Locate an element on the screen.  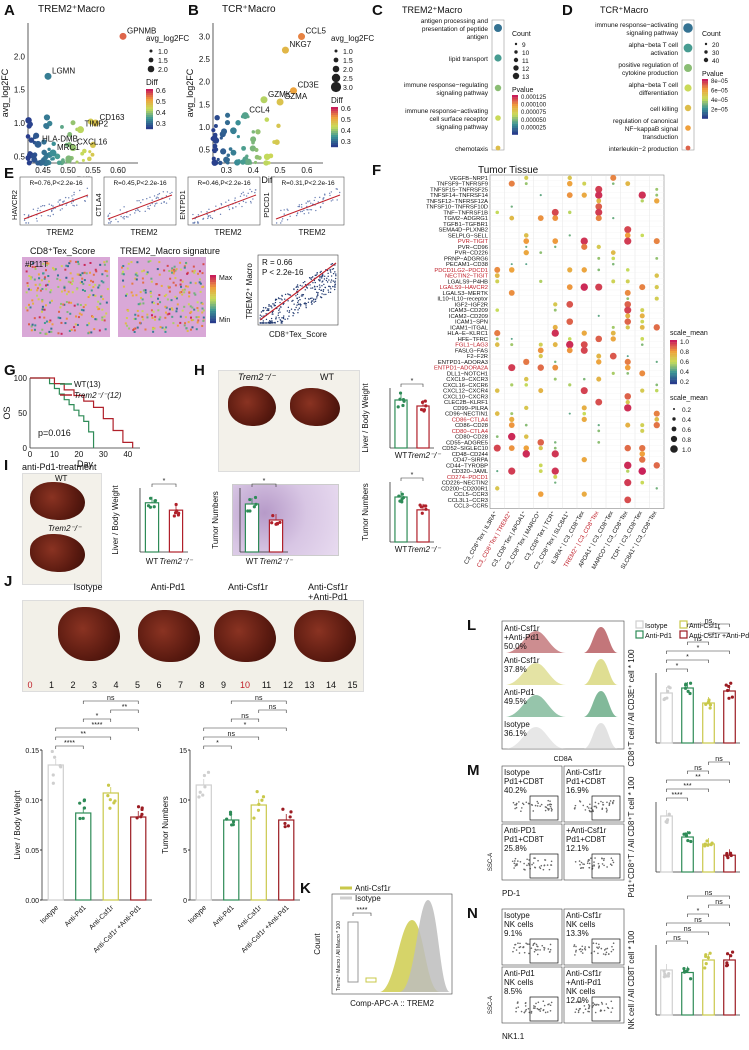
size-legend-dot is located at coordinates (336, 69).